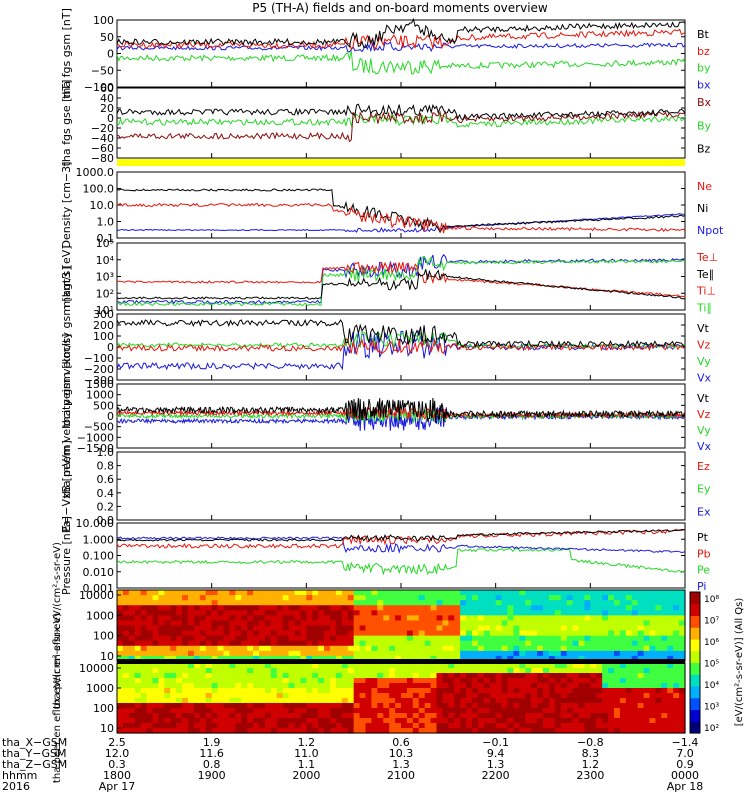 The image size is (750, 800). Describe the element at coordinates (401, 764) in the screenshot. I see `ephemeris-value: 1.3` at that location.